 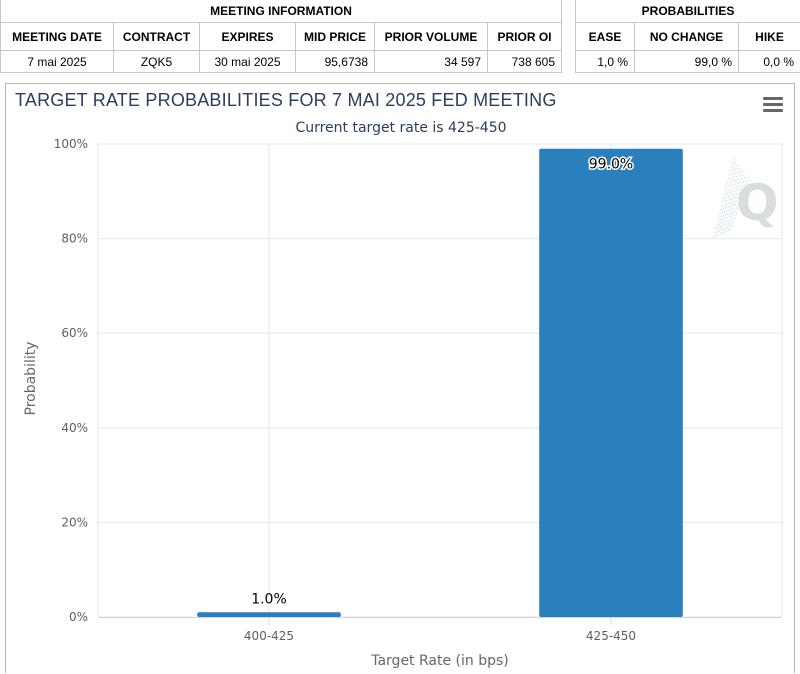 I want to click on column-header-no-change: NO CHANGE, so click(x=687, y=37).